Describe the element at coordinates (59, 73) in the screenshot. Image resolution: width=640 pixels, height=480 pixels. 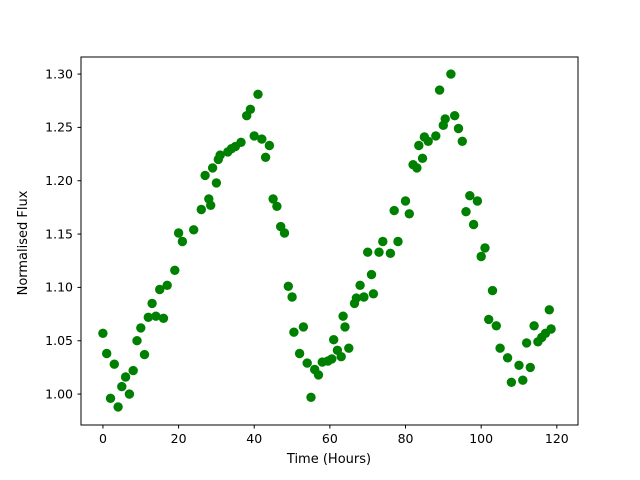
I see `y-tick-label: 1.30` at that location.